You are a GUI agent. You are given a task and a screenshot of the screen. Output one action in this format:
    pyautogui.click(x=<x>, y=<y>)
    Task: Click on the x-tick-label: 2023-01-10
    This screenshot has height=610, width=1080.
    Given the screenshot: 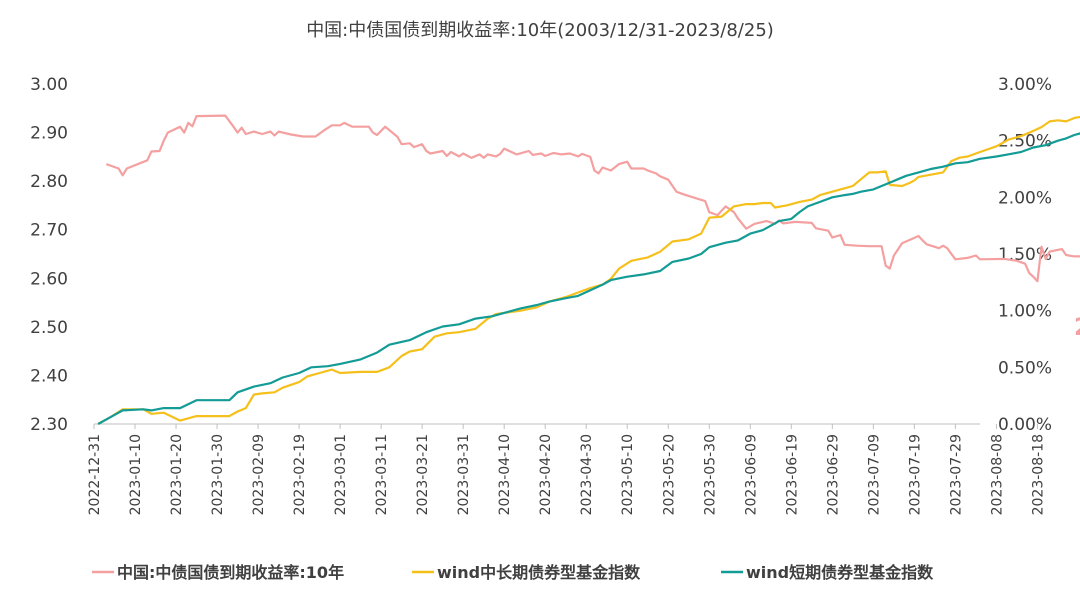 What is the action you would take?
    pyautogui.click(x=136, y=474)
    